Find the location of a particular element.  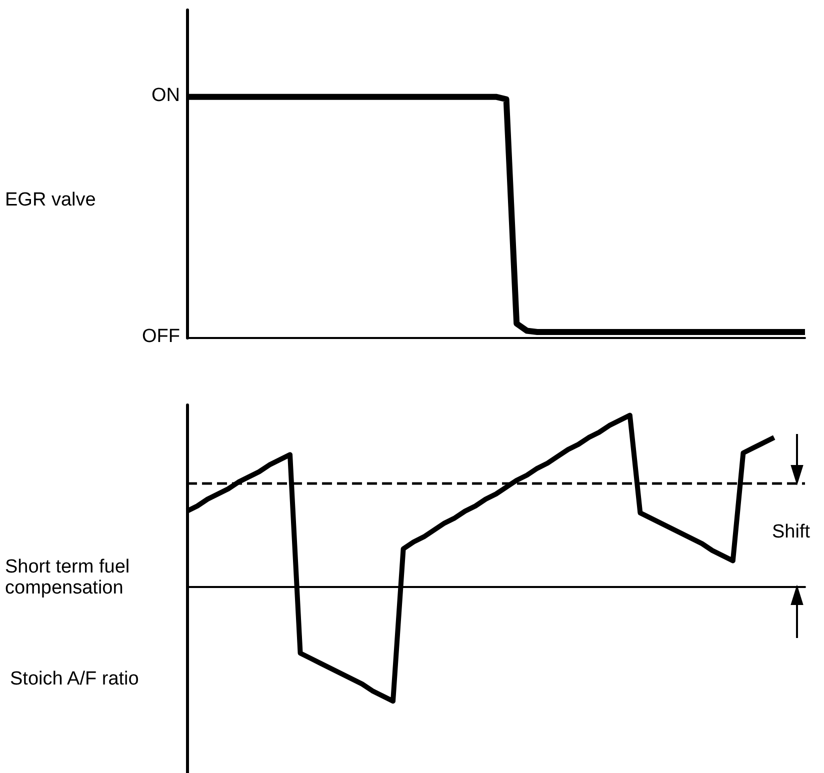

y-axis-title: Short term fuel compensation is located at coordinates (70, 577).